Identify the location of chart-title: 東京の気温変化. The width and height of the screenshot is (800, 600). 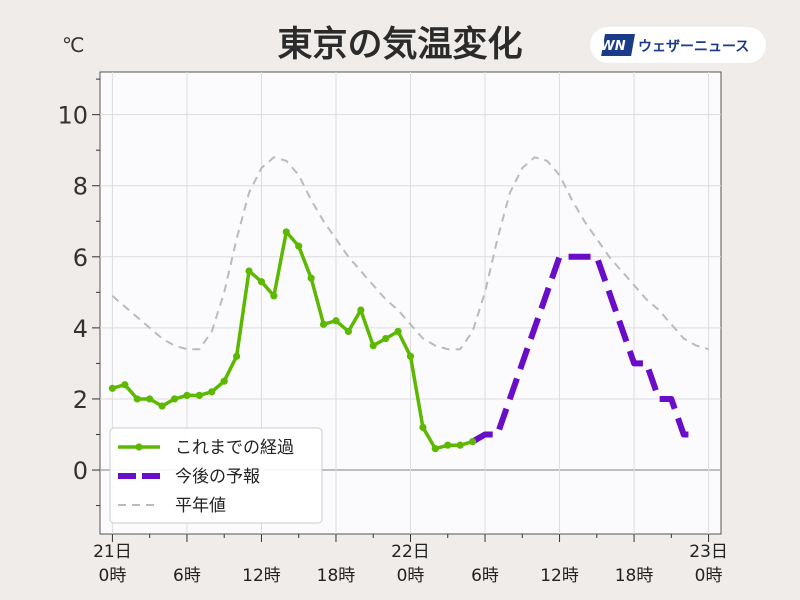
(399, 44).